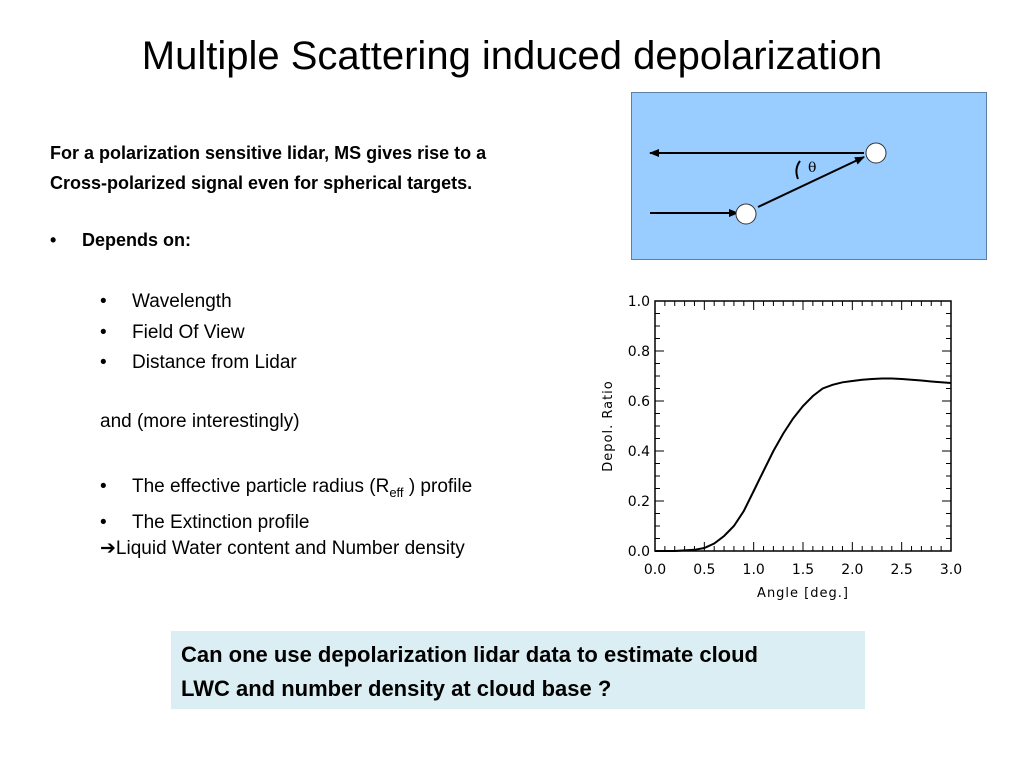  I want to click on list-item: • The Extinction profile, so click(286, 523).